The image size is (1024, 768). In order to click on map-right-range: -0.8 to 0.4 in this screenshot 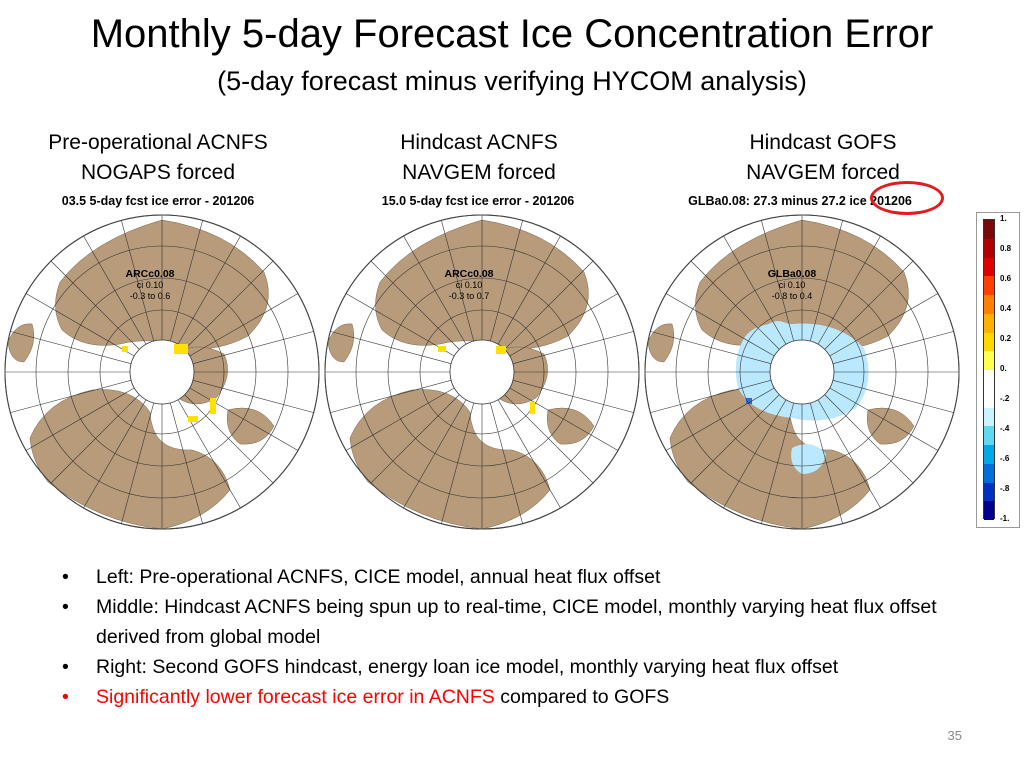, I will do `click(792, 296)`.